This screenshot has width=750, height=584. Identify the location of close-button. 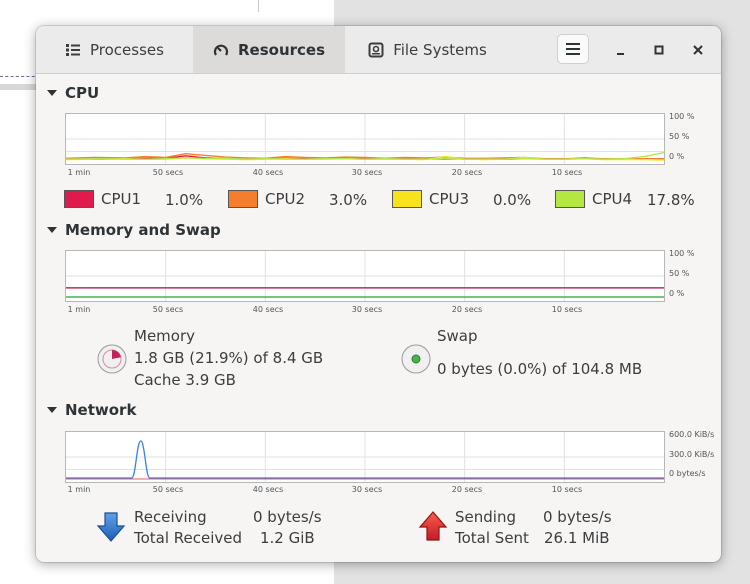
(698, 49).